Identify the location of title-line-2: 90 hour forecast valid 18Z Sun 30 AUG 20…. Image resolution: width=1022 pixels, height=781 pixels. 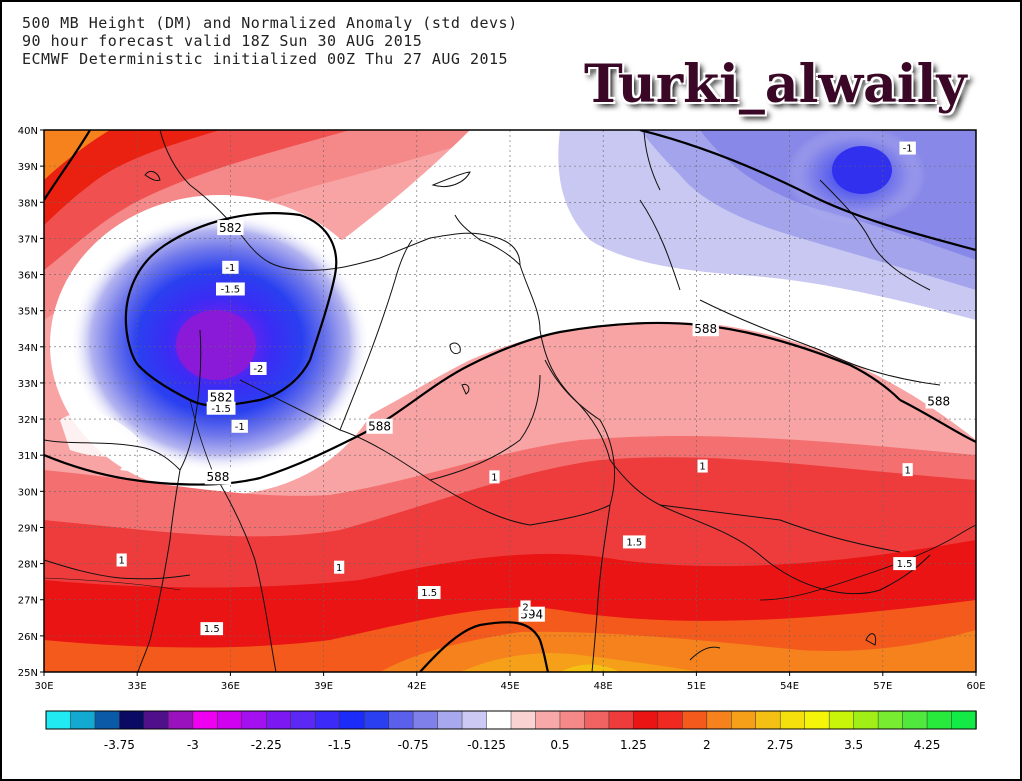
(222, 41).